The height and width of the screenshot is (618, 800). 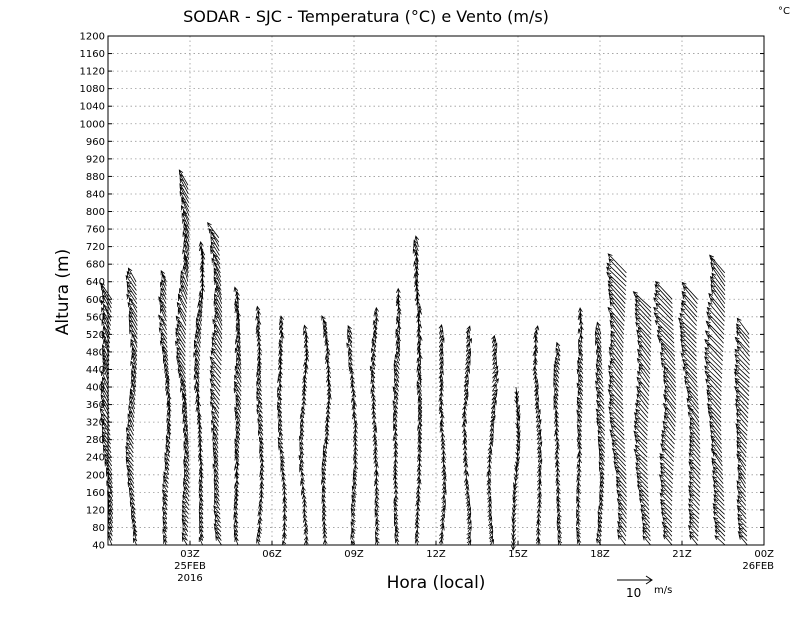 What do you see at coordinates (98, 528) in the screenshot?
I see `y-tick-label: 80` at bounding box center [98, 528].